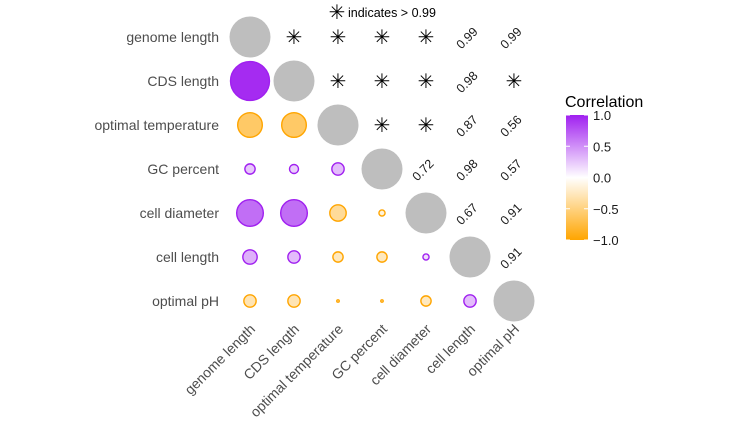 The height and width of the screenshot is (436, 747). Describe the element at coordinates (338, 169) in the screenshot. I see `correlation-circle-gc-percent-optimal-temperature` at that location.